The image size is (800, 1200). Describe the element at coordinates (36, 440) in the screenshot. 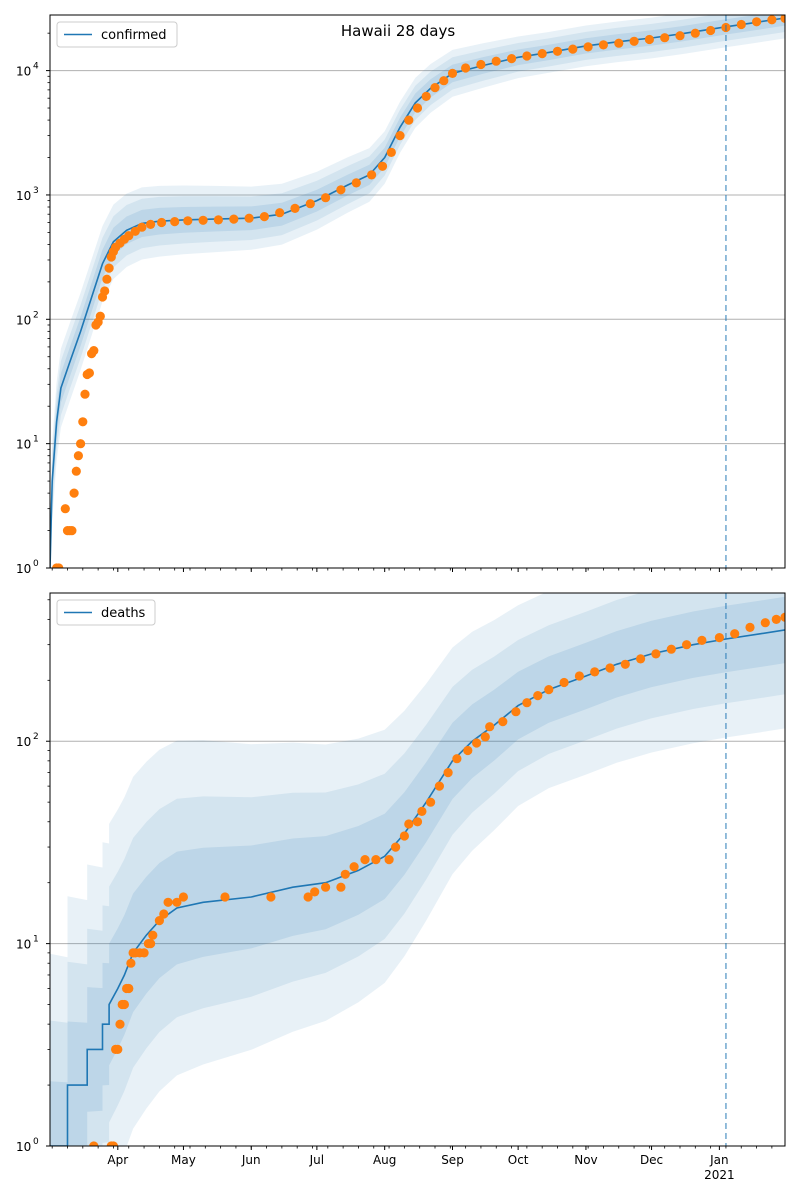

I see `y-tick-label-exp: 1` at that location.